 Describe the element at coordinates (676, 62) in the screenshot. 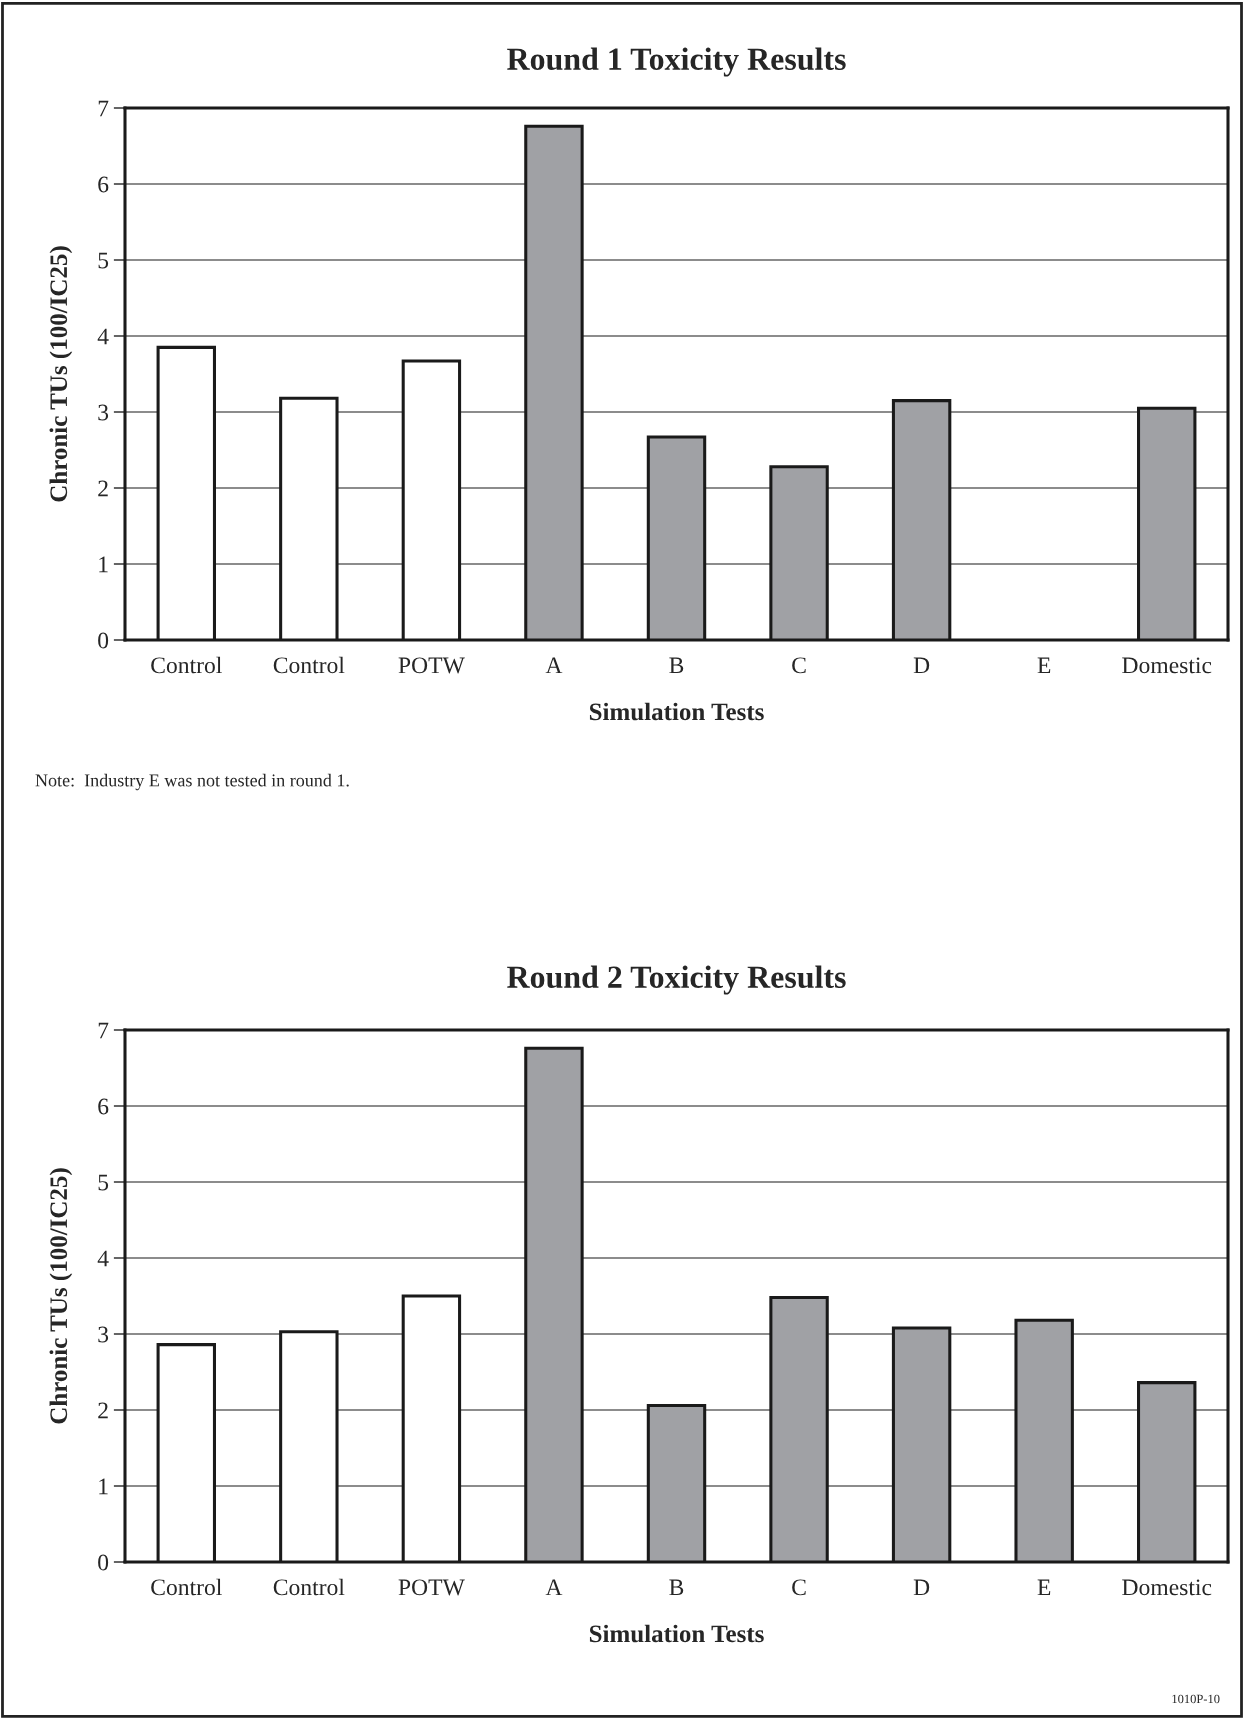

I see `chart-title: Round 1 Toxicity Results` at that location.